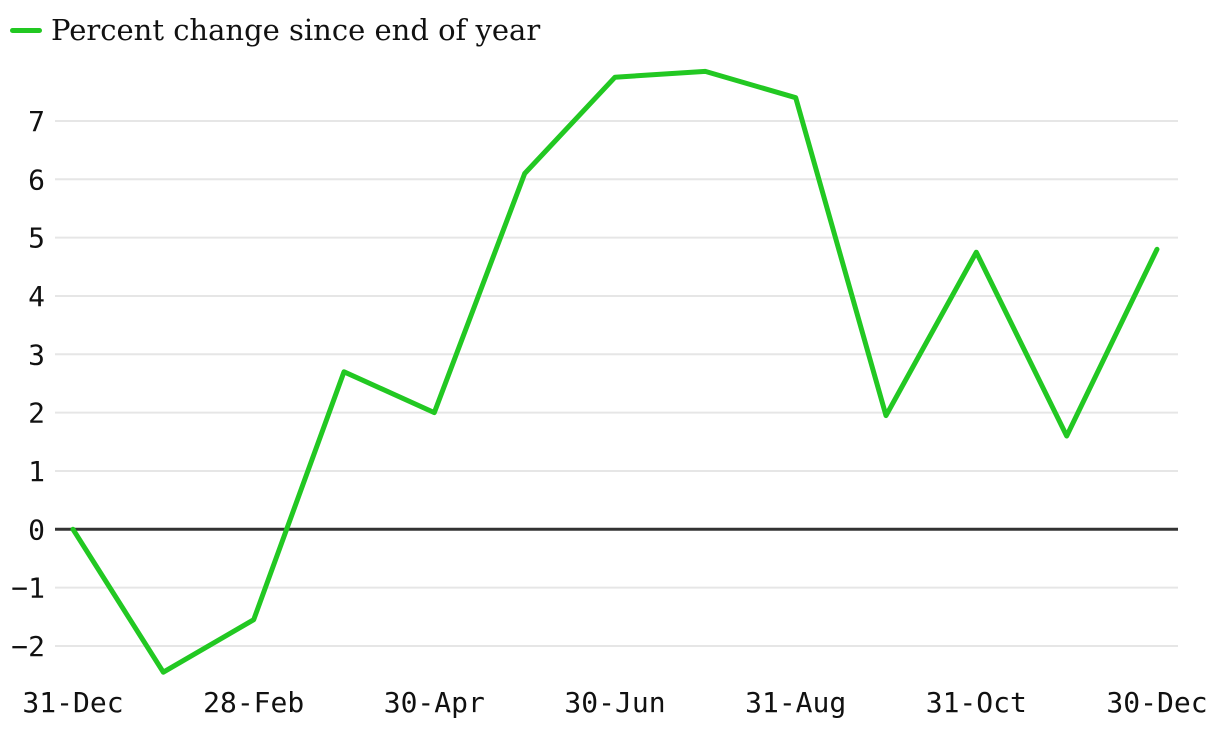 The height and width of the screenshot is (732, 1220). I want to click on x-tick-label: 31-Oct, so click(976, 702).